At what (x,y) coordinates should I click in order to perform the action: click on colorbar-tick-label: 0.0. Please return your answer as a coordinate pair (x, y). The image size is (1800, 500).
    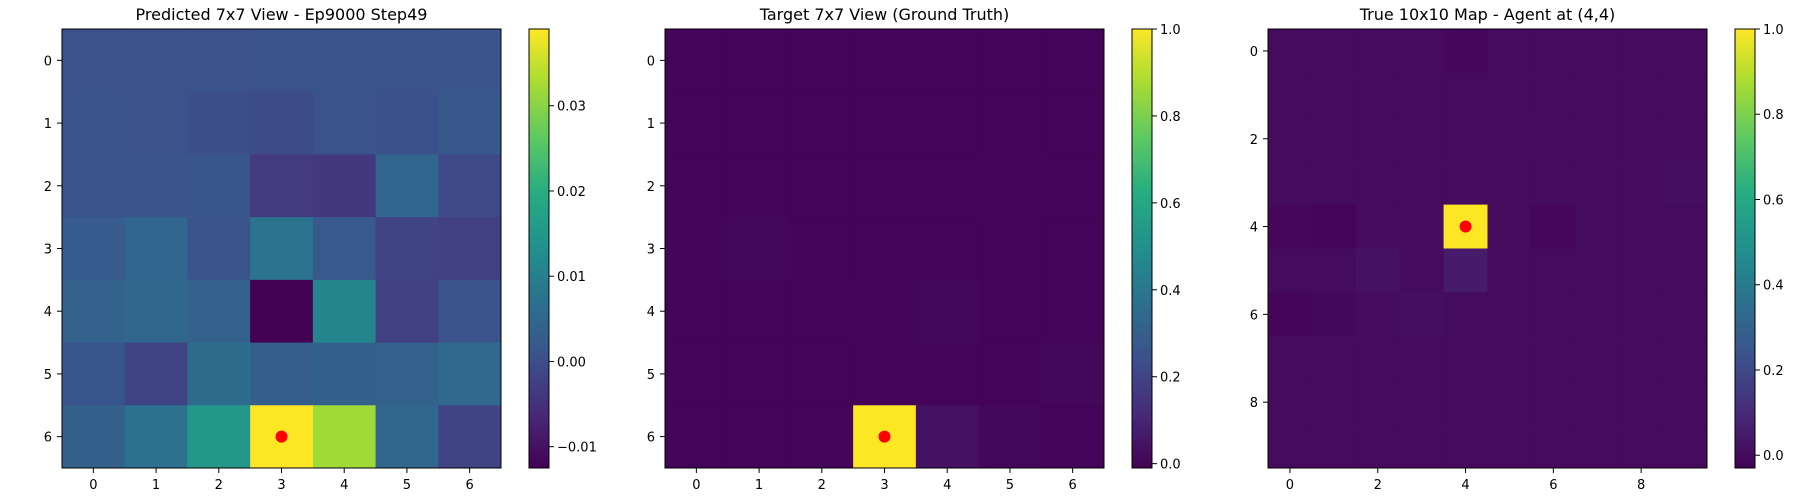
    Looking at the image, I should click on (1170, 465).